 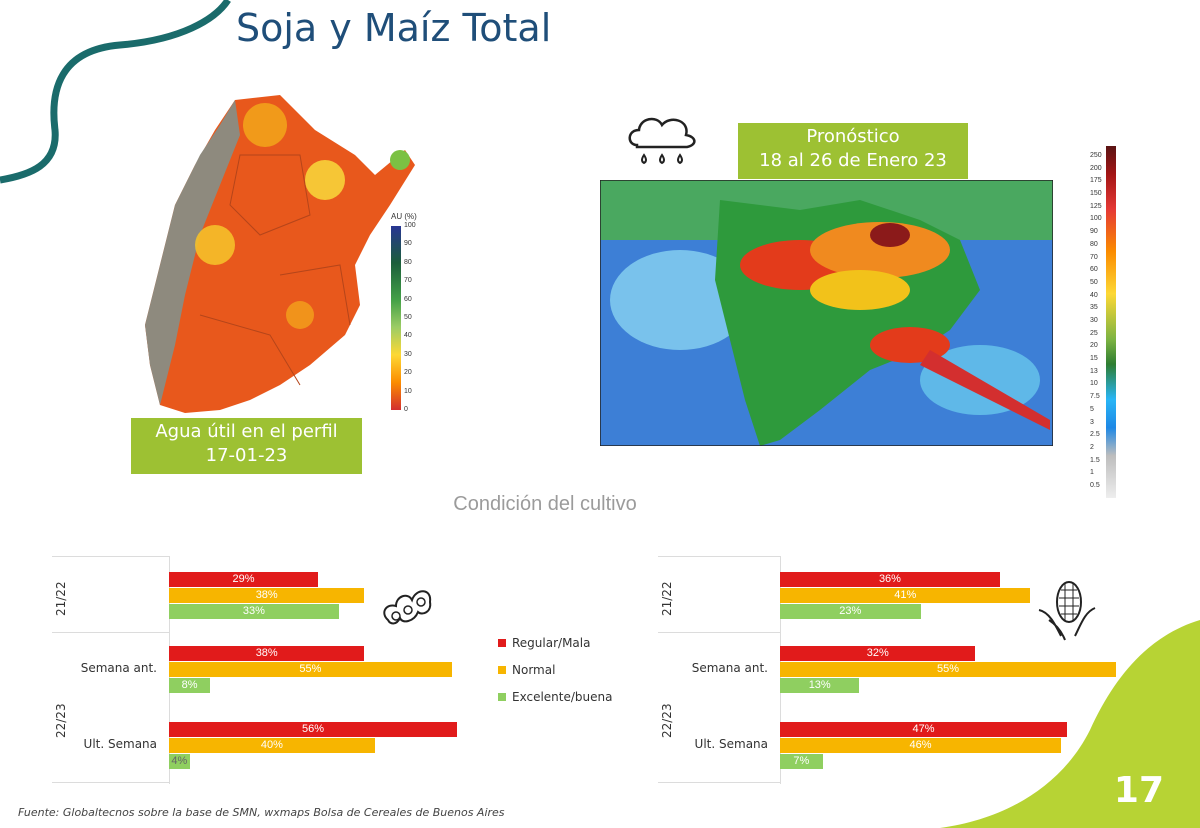 I want to click on slide-title: Soja y Maíz Total, so click(x=394, y=28).